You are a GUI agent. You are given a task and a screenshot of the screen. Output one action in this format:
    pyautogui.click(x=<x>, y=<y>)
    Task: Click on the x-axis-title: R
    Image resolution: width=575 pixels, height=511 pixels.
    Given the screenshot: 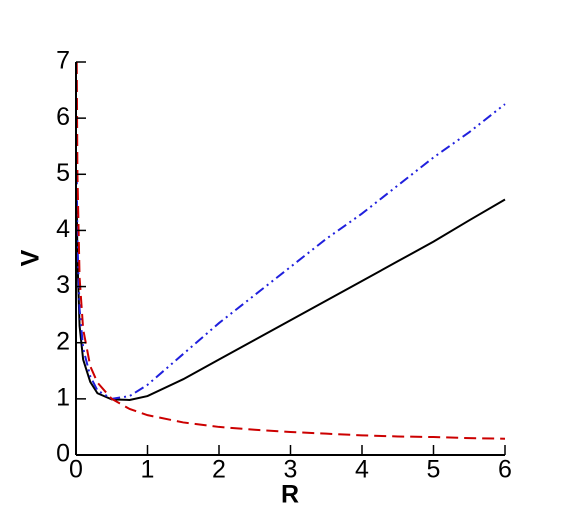 What is the action you would take?
    pyautogui.click(x=290, y=495)
    